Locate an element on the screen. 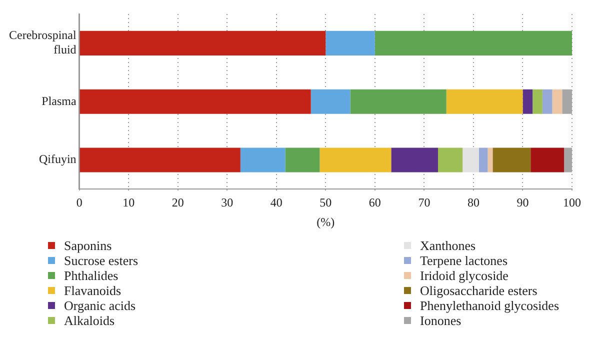  x-axis-title: (%) is located at coordinates (325, 221).